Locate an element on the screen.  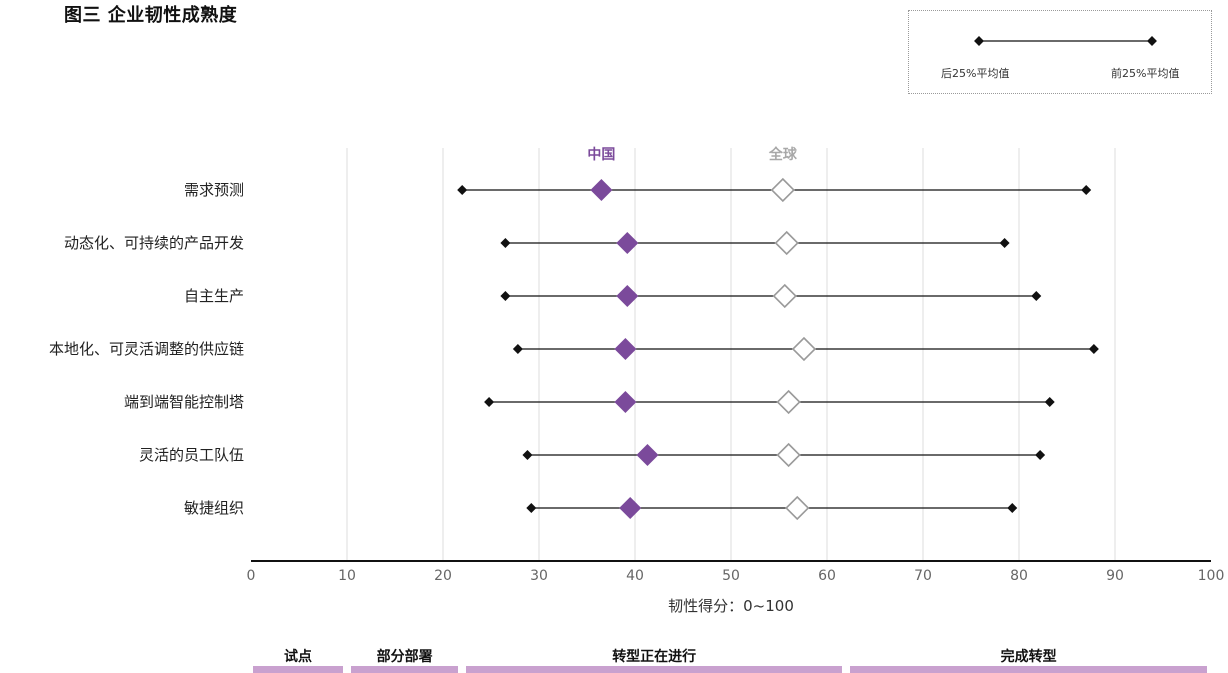
x-tick-label: 50 is located at coordinates (731, 576).